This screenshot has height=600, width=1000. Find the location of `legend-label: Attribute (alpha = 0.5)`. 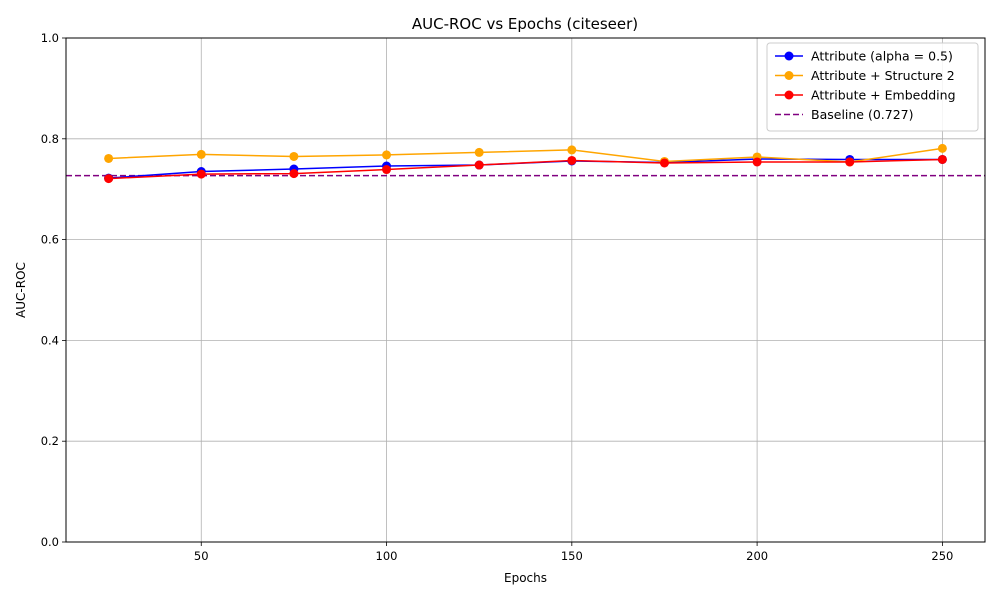

legend-label: Attribute (alpha = 0.5) is located at coordinates (882, 56).